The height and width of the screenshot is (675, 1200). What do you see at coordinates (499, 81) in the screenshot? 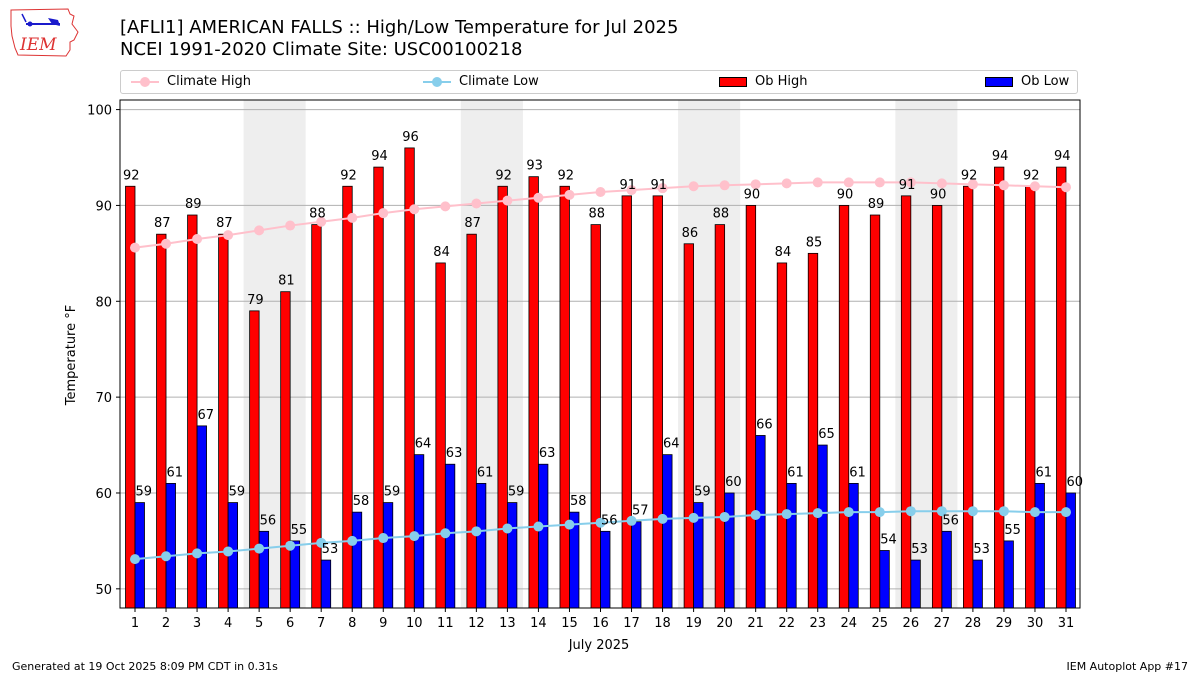
I see `legend-label: Climate Low` at bounding box center [499, 81].